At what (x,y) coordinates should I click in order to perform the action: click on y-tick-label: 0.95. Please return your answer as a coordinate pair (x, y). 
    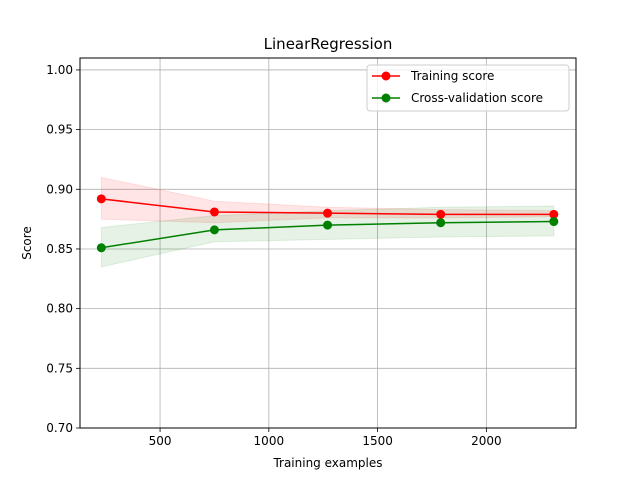
    Looking at the image, I should click on (59, 130).